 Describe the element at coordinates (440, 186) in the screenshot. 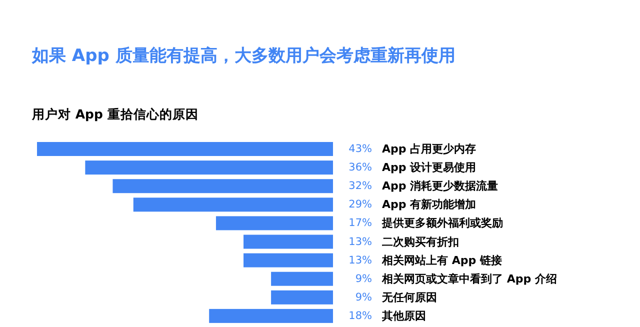

I see `y-tick-label: App 消耗更少数据流量` at that location.